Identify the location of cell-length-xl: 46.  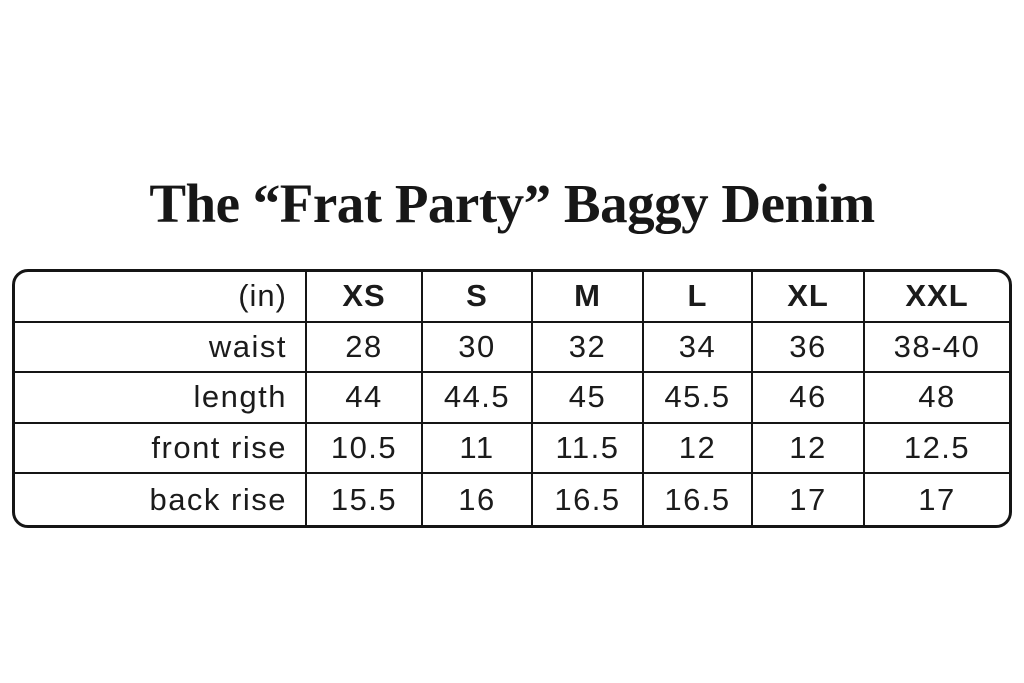
(809, 398).